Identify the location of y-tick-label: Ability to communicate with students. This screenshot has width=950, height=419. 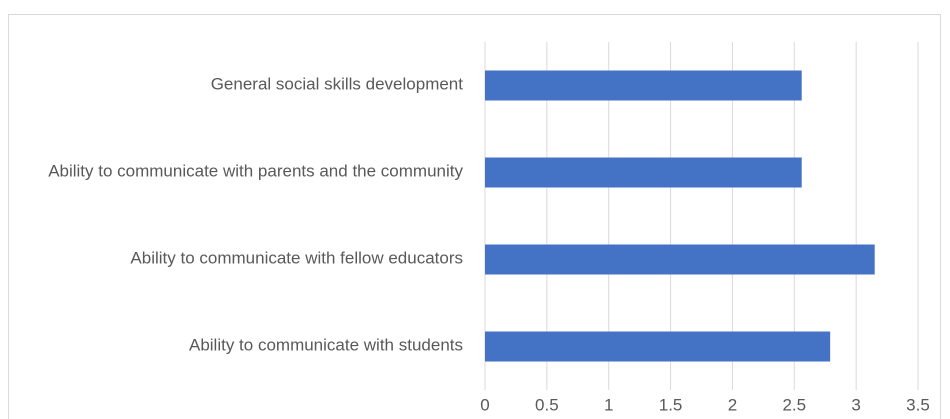
(326, 345).